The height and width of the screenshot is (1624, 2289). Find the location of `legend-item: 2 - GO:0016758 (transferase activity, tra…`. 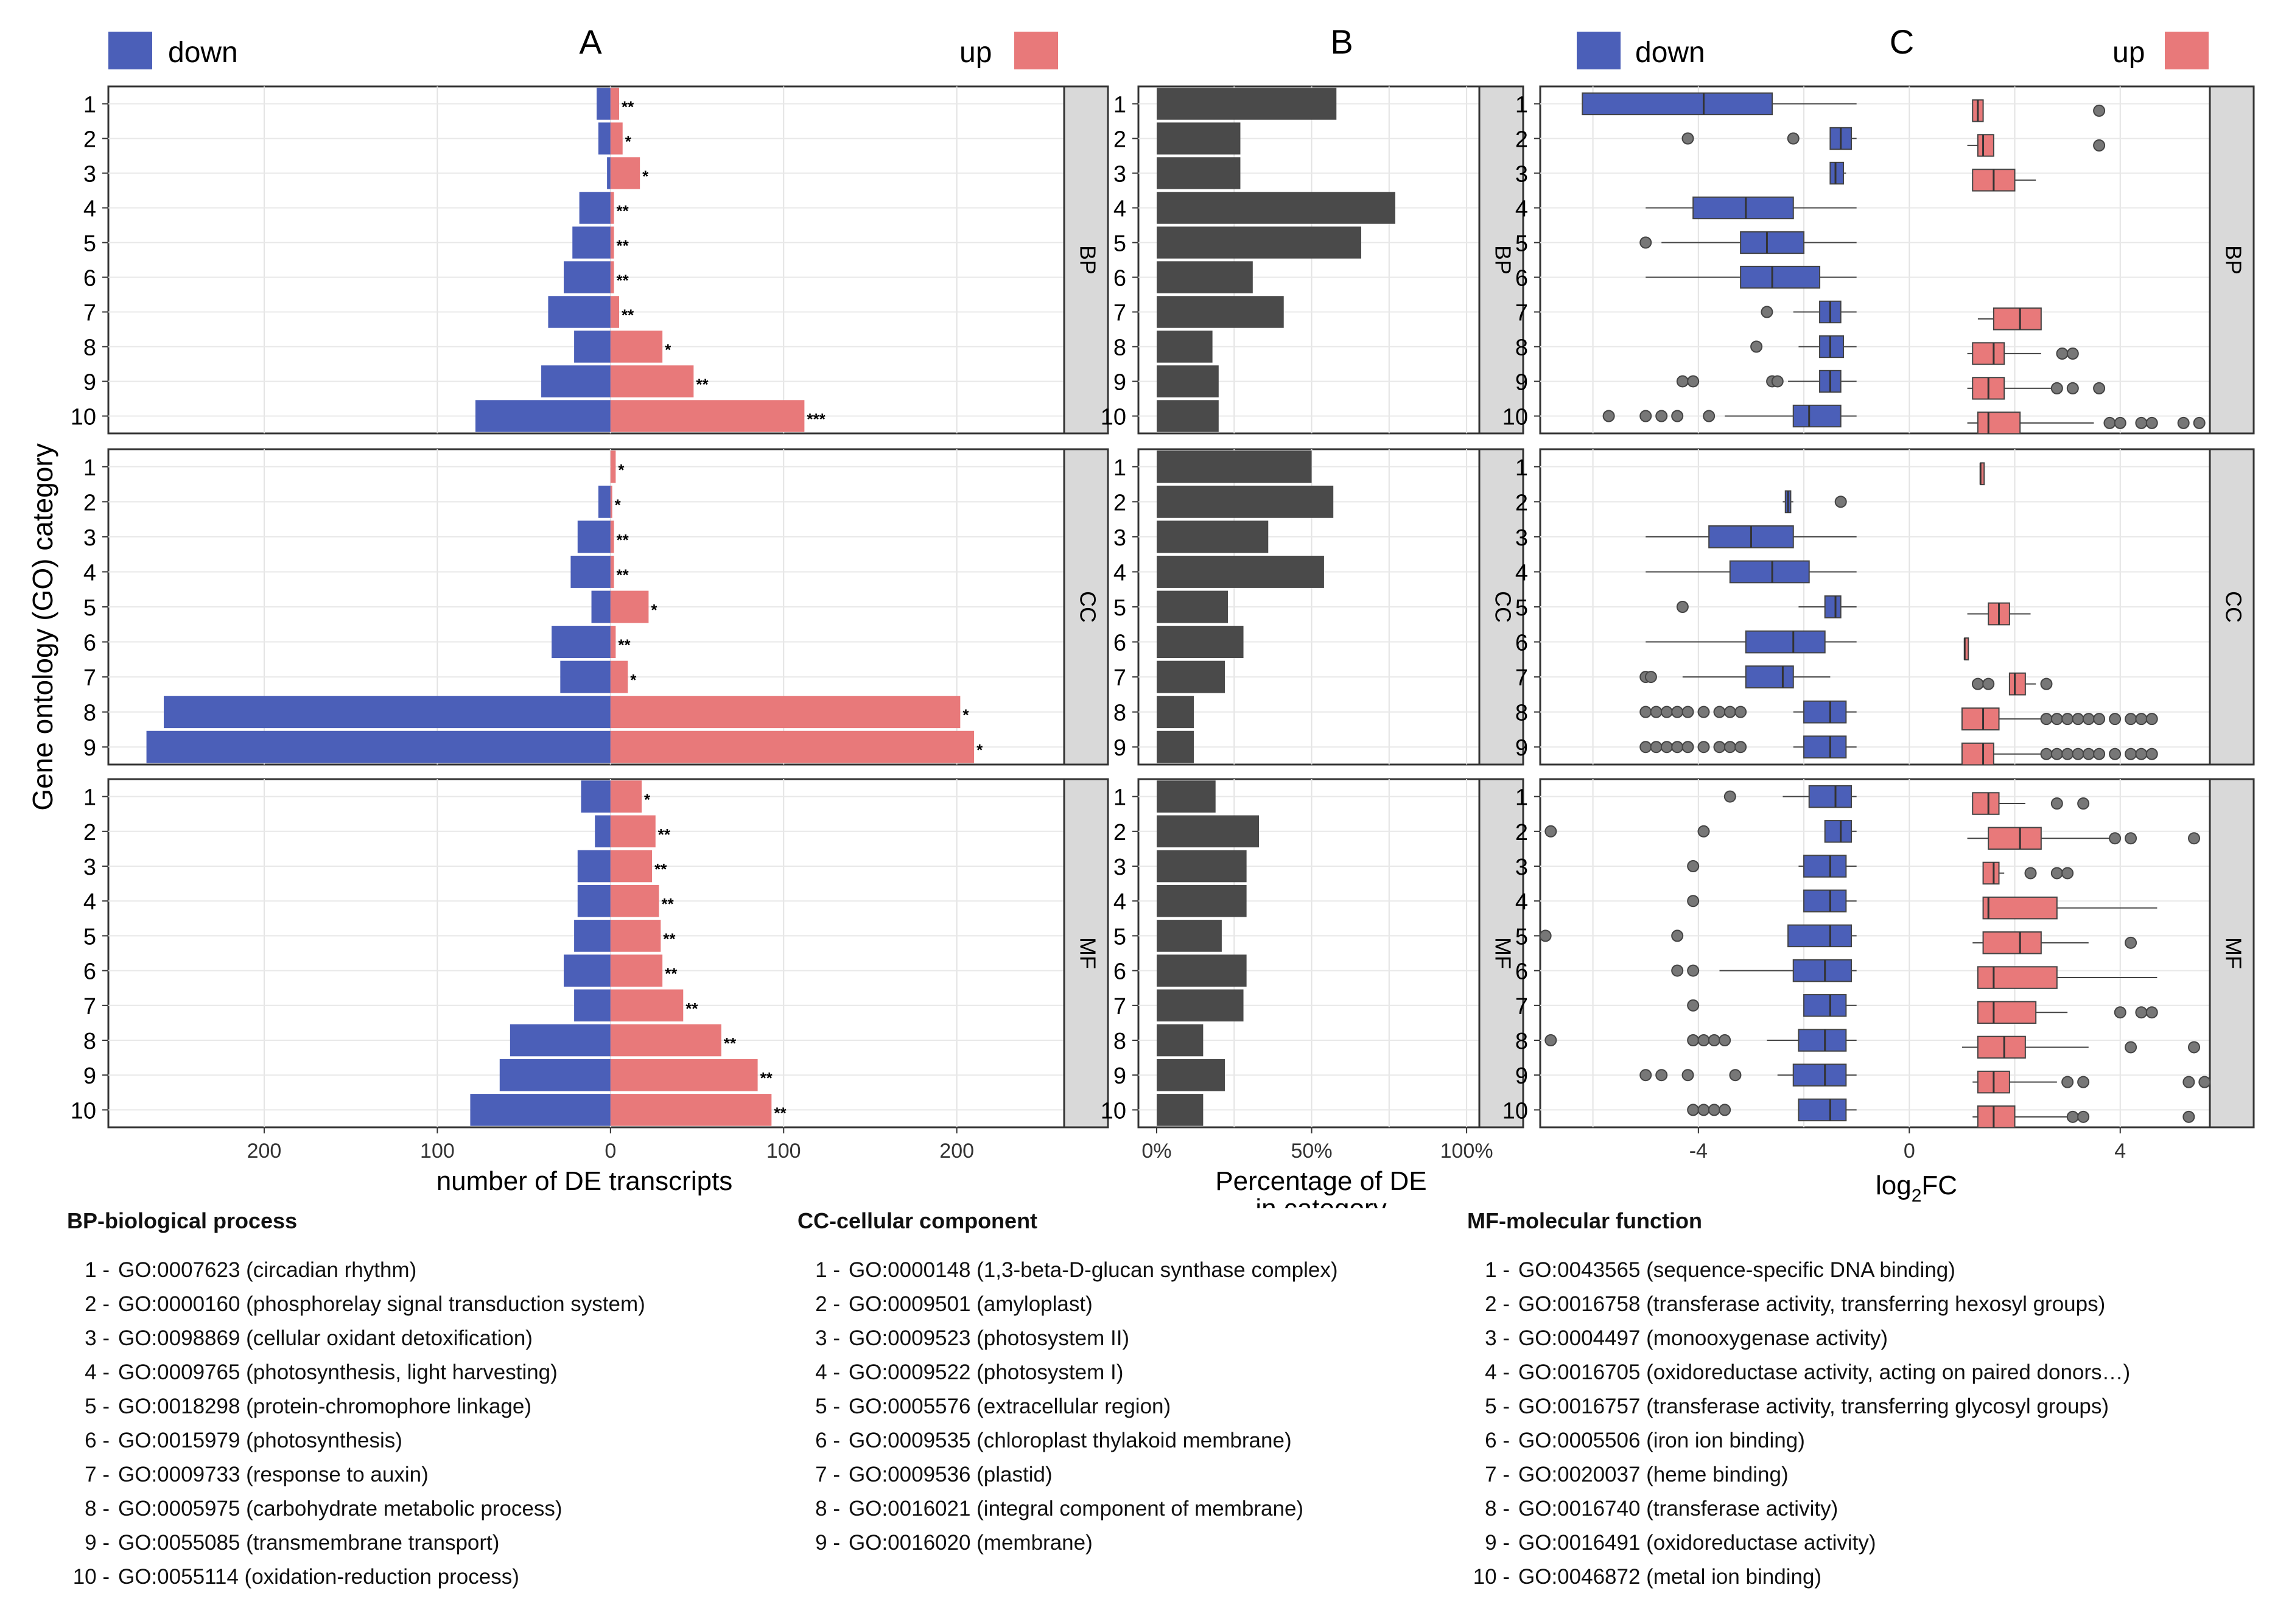

legend-item: 2 - GO:0016758 (transferase activity, tra… is located at coordinates (1799, 1304).